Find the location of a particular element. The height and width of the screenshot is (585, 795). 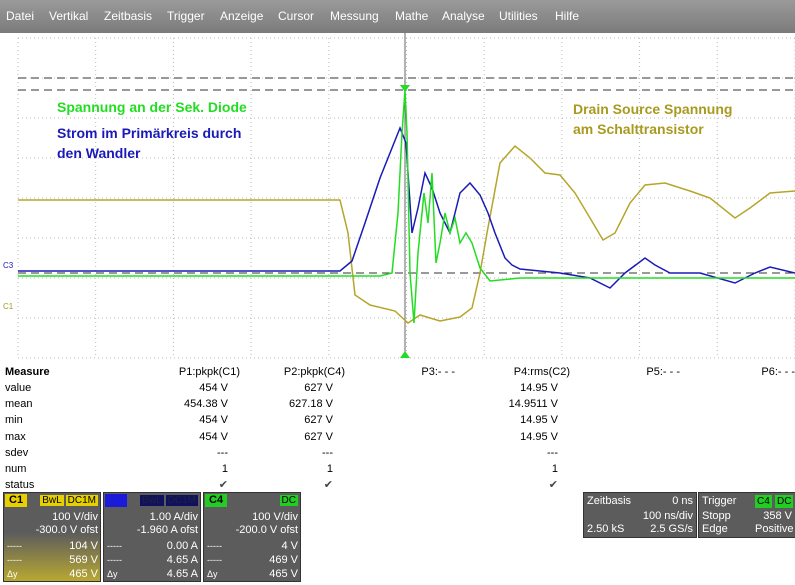

channel-tag: DC is located at coordinates (288, 500).